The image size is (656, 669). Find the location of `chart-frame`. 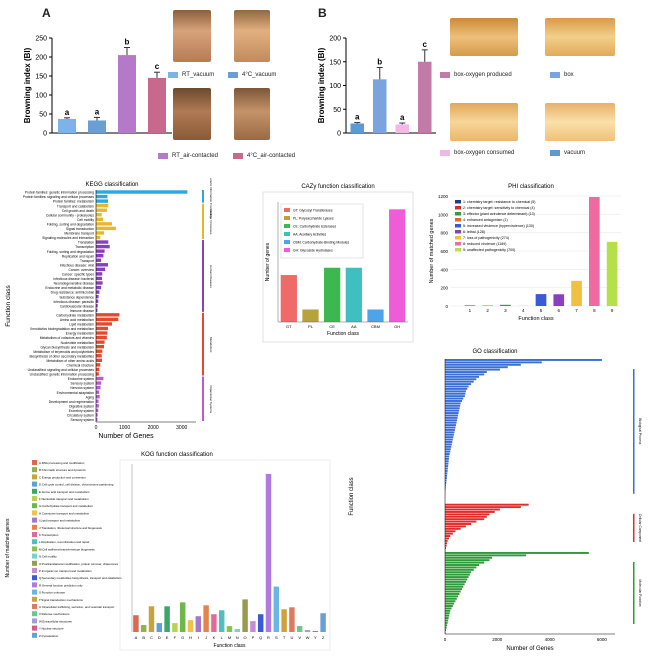

chart-frame is located at coordinates (338, 267).